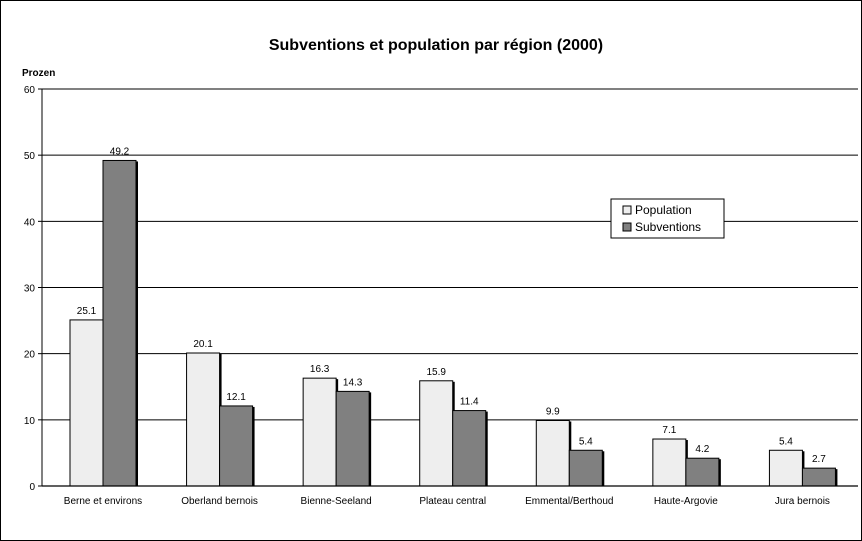  What do you see at coordinates (30, 222) in the screenshot?
I see `y-tick-label: 40` at bounding box center [30, 222].